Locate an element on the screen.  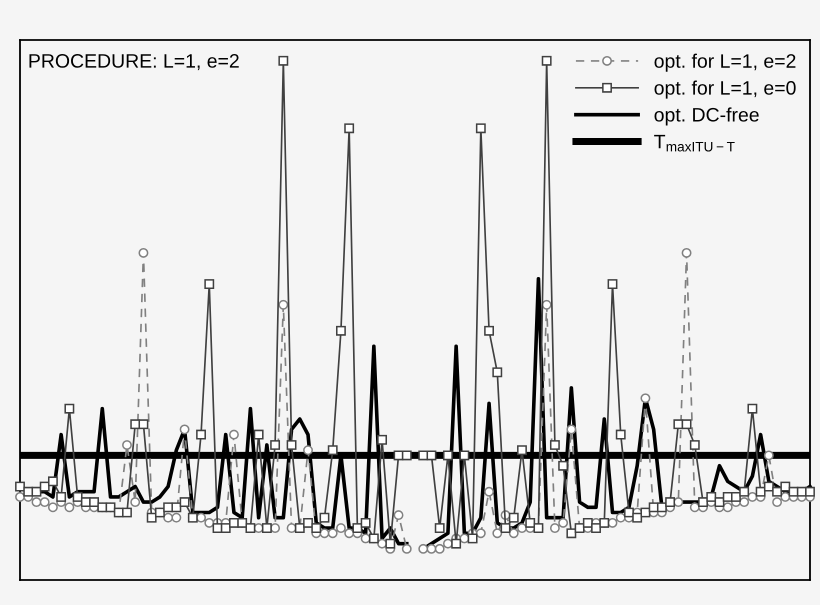
legend-label: opt. DC-free is located at coordinates (706, 116).